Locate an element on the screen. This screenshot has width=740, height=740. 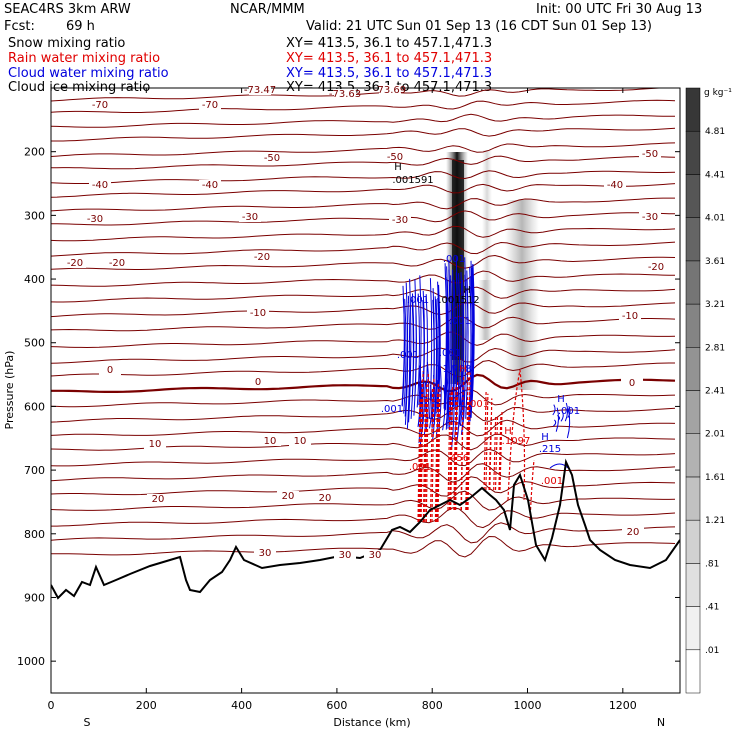
field-xy-cloud-water: XY= 413.5, 36.1 to 457.1,471.3 is located at coordinates (389, 73).